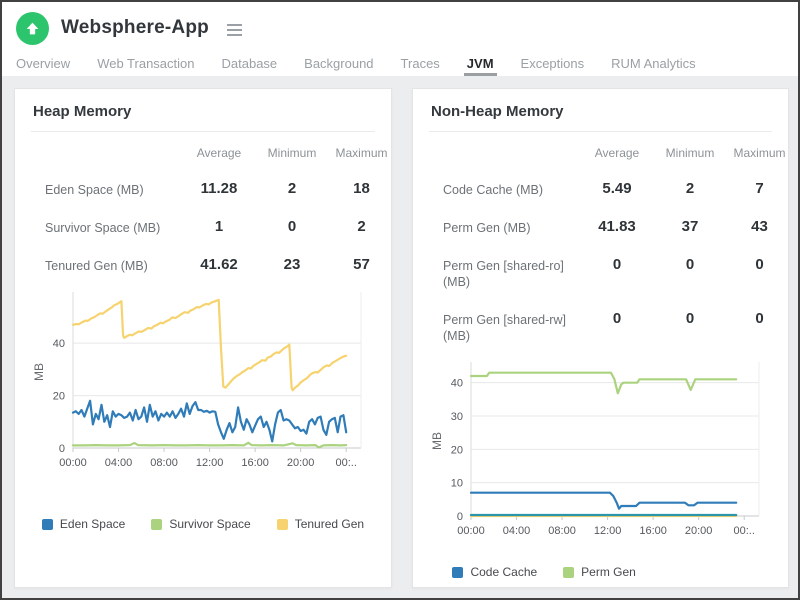  Describe the element at coordinates (690, 226) in the screenshot. I see `cell-minimum: 37` at that location.